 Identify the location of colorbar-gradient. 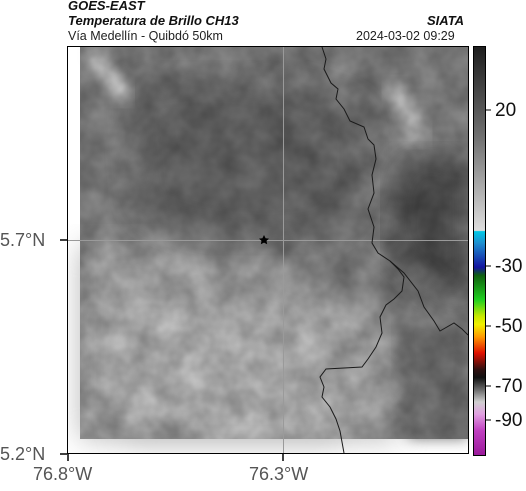
(479, 251).